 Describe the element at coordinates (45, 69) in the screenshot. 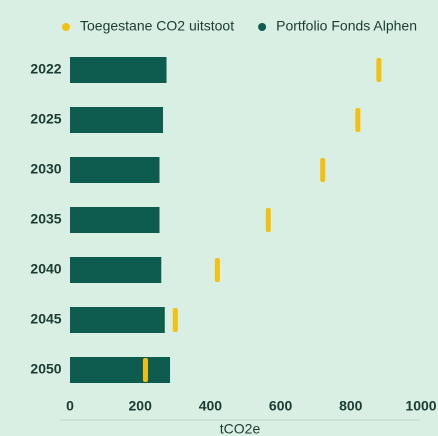

I see `y-tick-label: 2022` at that location.